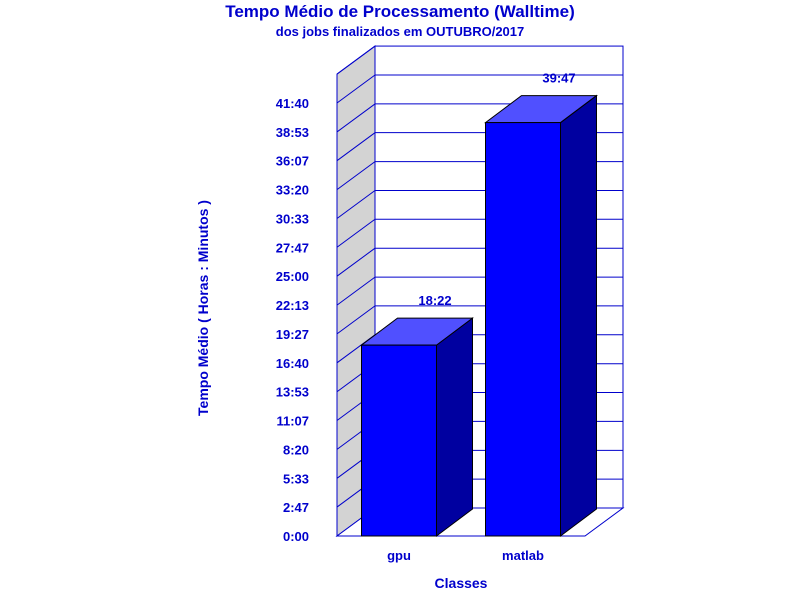 The height and width of the screenshot is (600, 800). I want to click on y-tick-label: 33:20, so click(292, 190).